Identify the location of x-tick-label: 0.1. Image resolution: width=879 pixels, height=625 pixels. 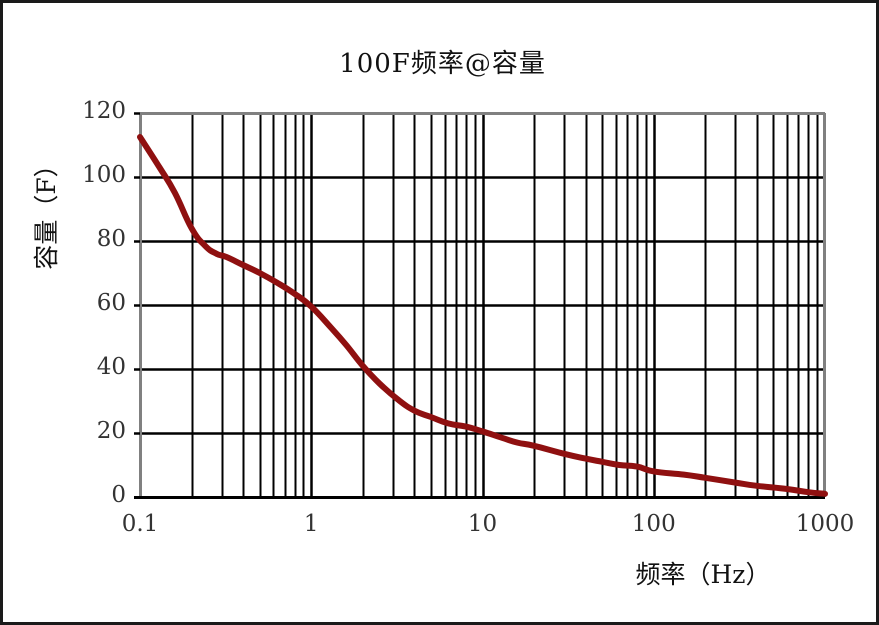
(140, 524).